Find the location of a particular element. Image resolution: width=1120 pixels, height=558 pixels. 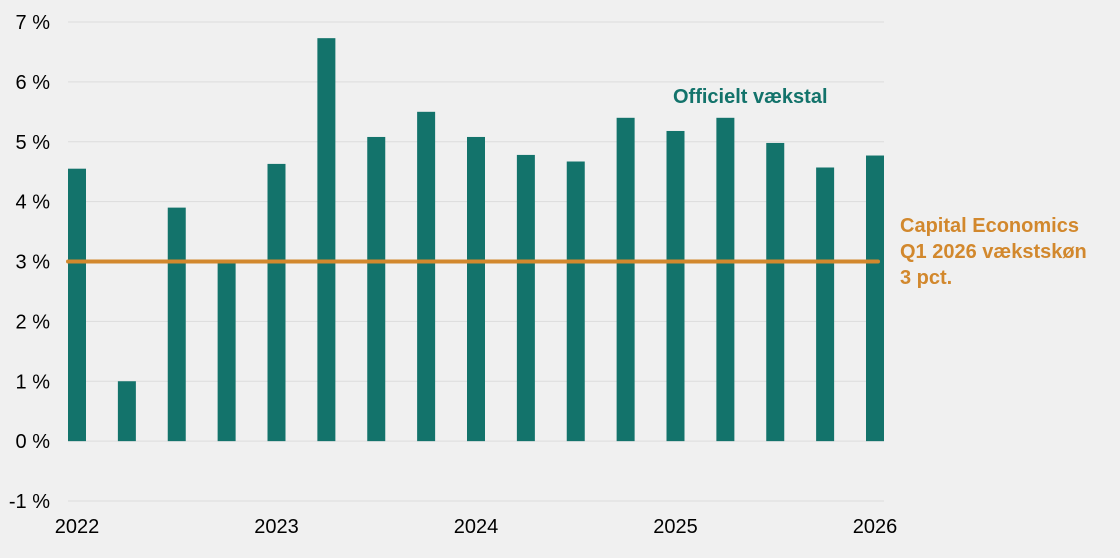

x-tick-label: 2025 is located at coordinates (675, 527).